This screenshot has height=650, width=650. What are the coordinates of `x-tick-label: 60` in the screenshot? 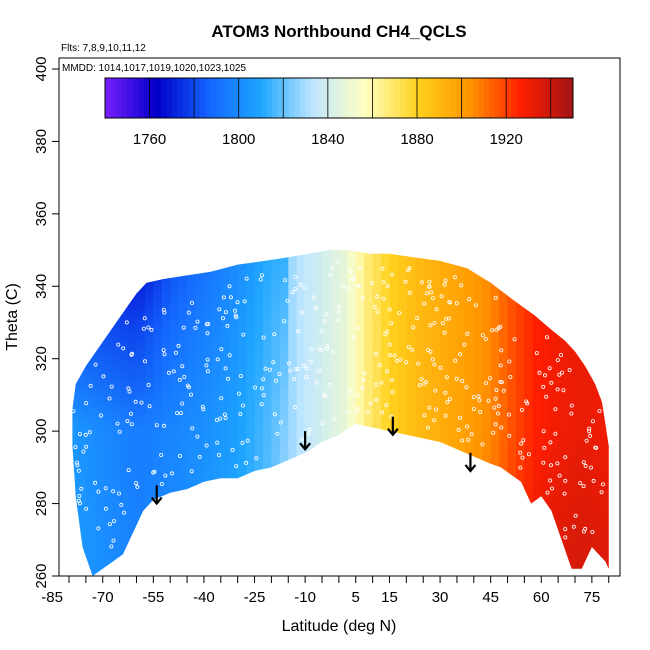 It's located at (541, 597).